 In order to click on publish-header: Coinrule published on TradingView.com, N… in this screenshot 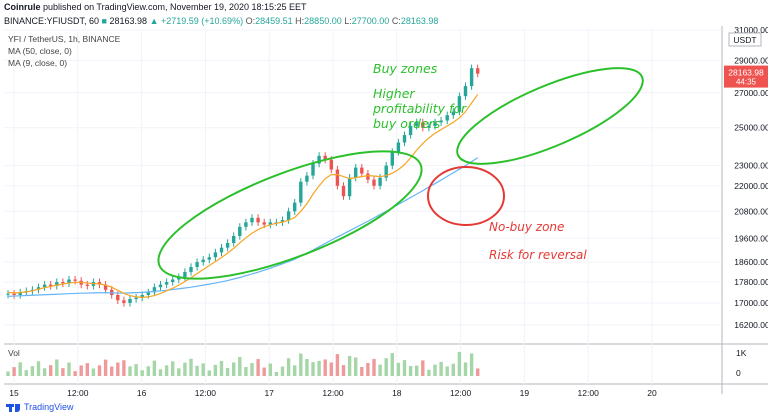, I will do `click(155, 7)`.